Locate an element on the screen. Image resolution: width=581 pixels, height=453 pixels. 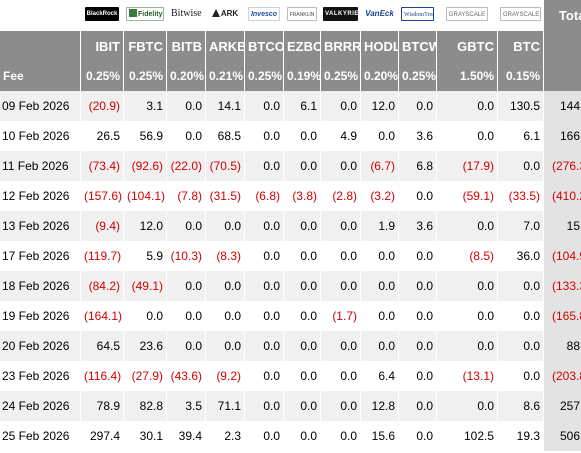
fee-cell: 0.21% is located at coordinates (225, 76).